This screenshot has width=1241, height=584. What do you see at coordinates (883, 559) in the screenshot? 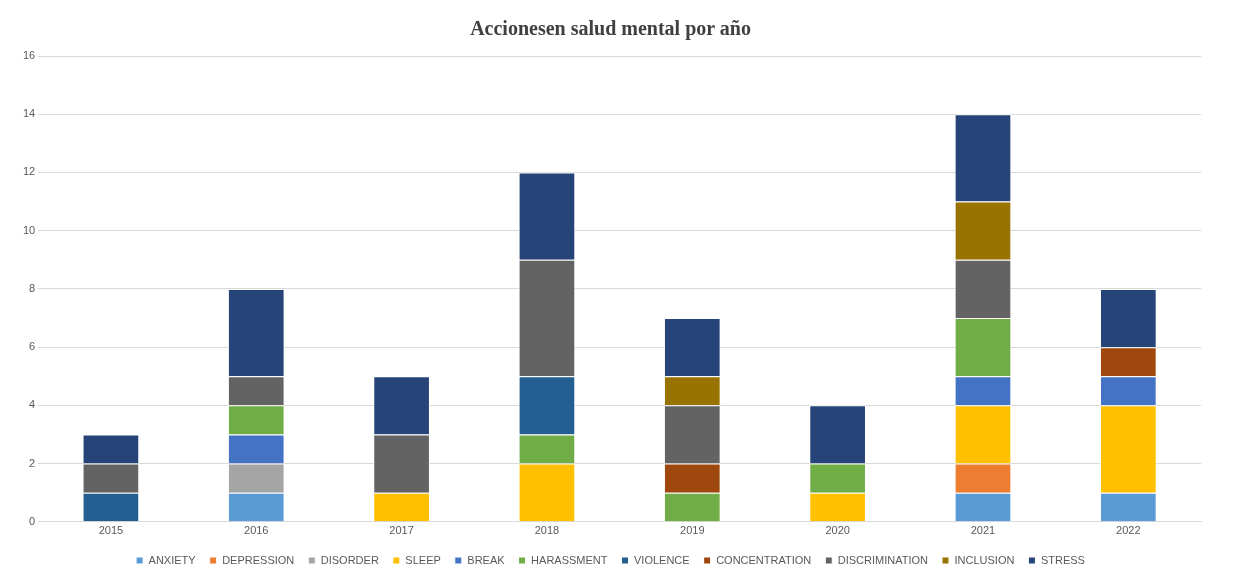
I see `legend-label: DISCRIMINATION` at bounding box center [883, 559].